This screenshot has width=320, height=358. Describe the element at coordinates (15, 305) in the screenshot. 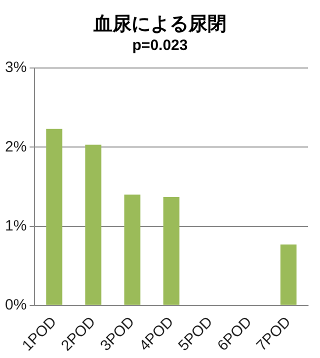

I see `y-tick-label: 0%` at that location.